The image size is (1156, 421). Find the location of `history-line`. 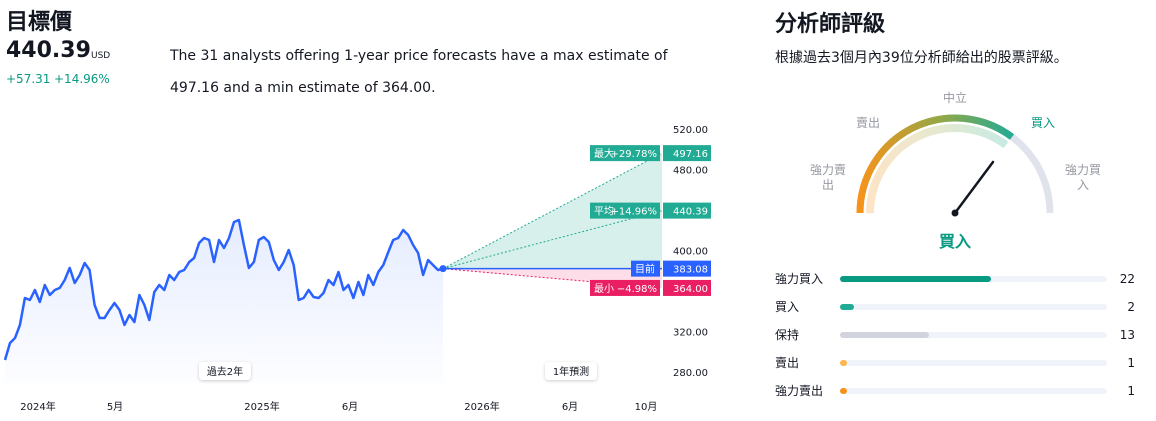

history-line is located at coordinates (223, 289).